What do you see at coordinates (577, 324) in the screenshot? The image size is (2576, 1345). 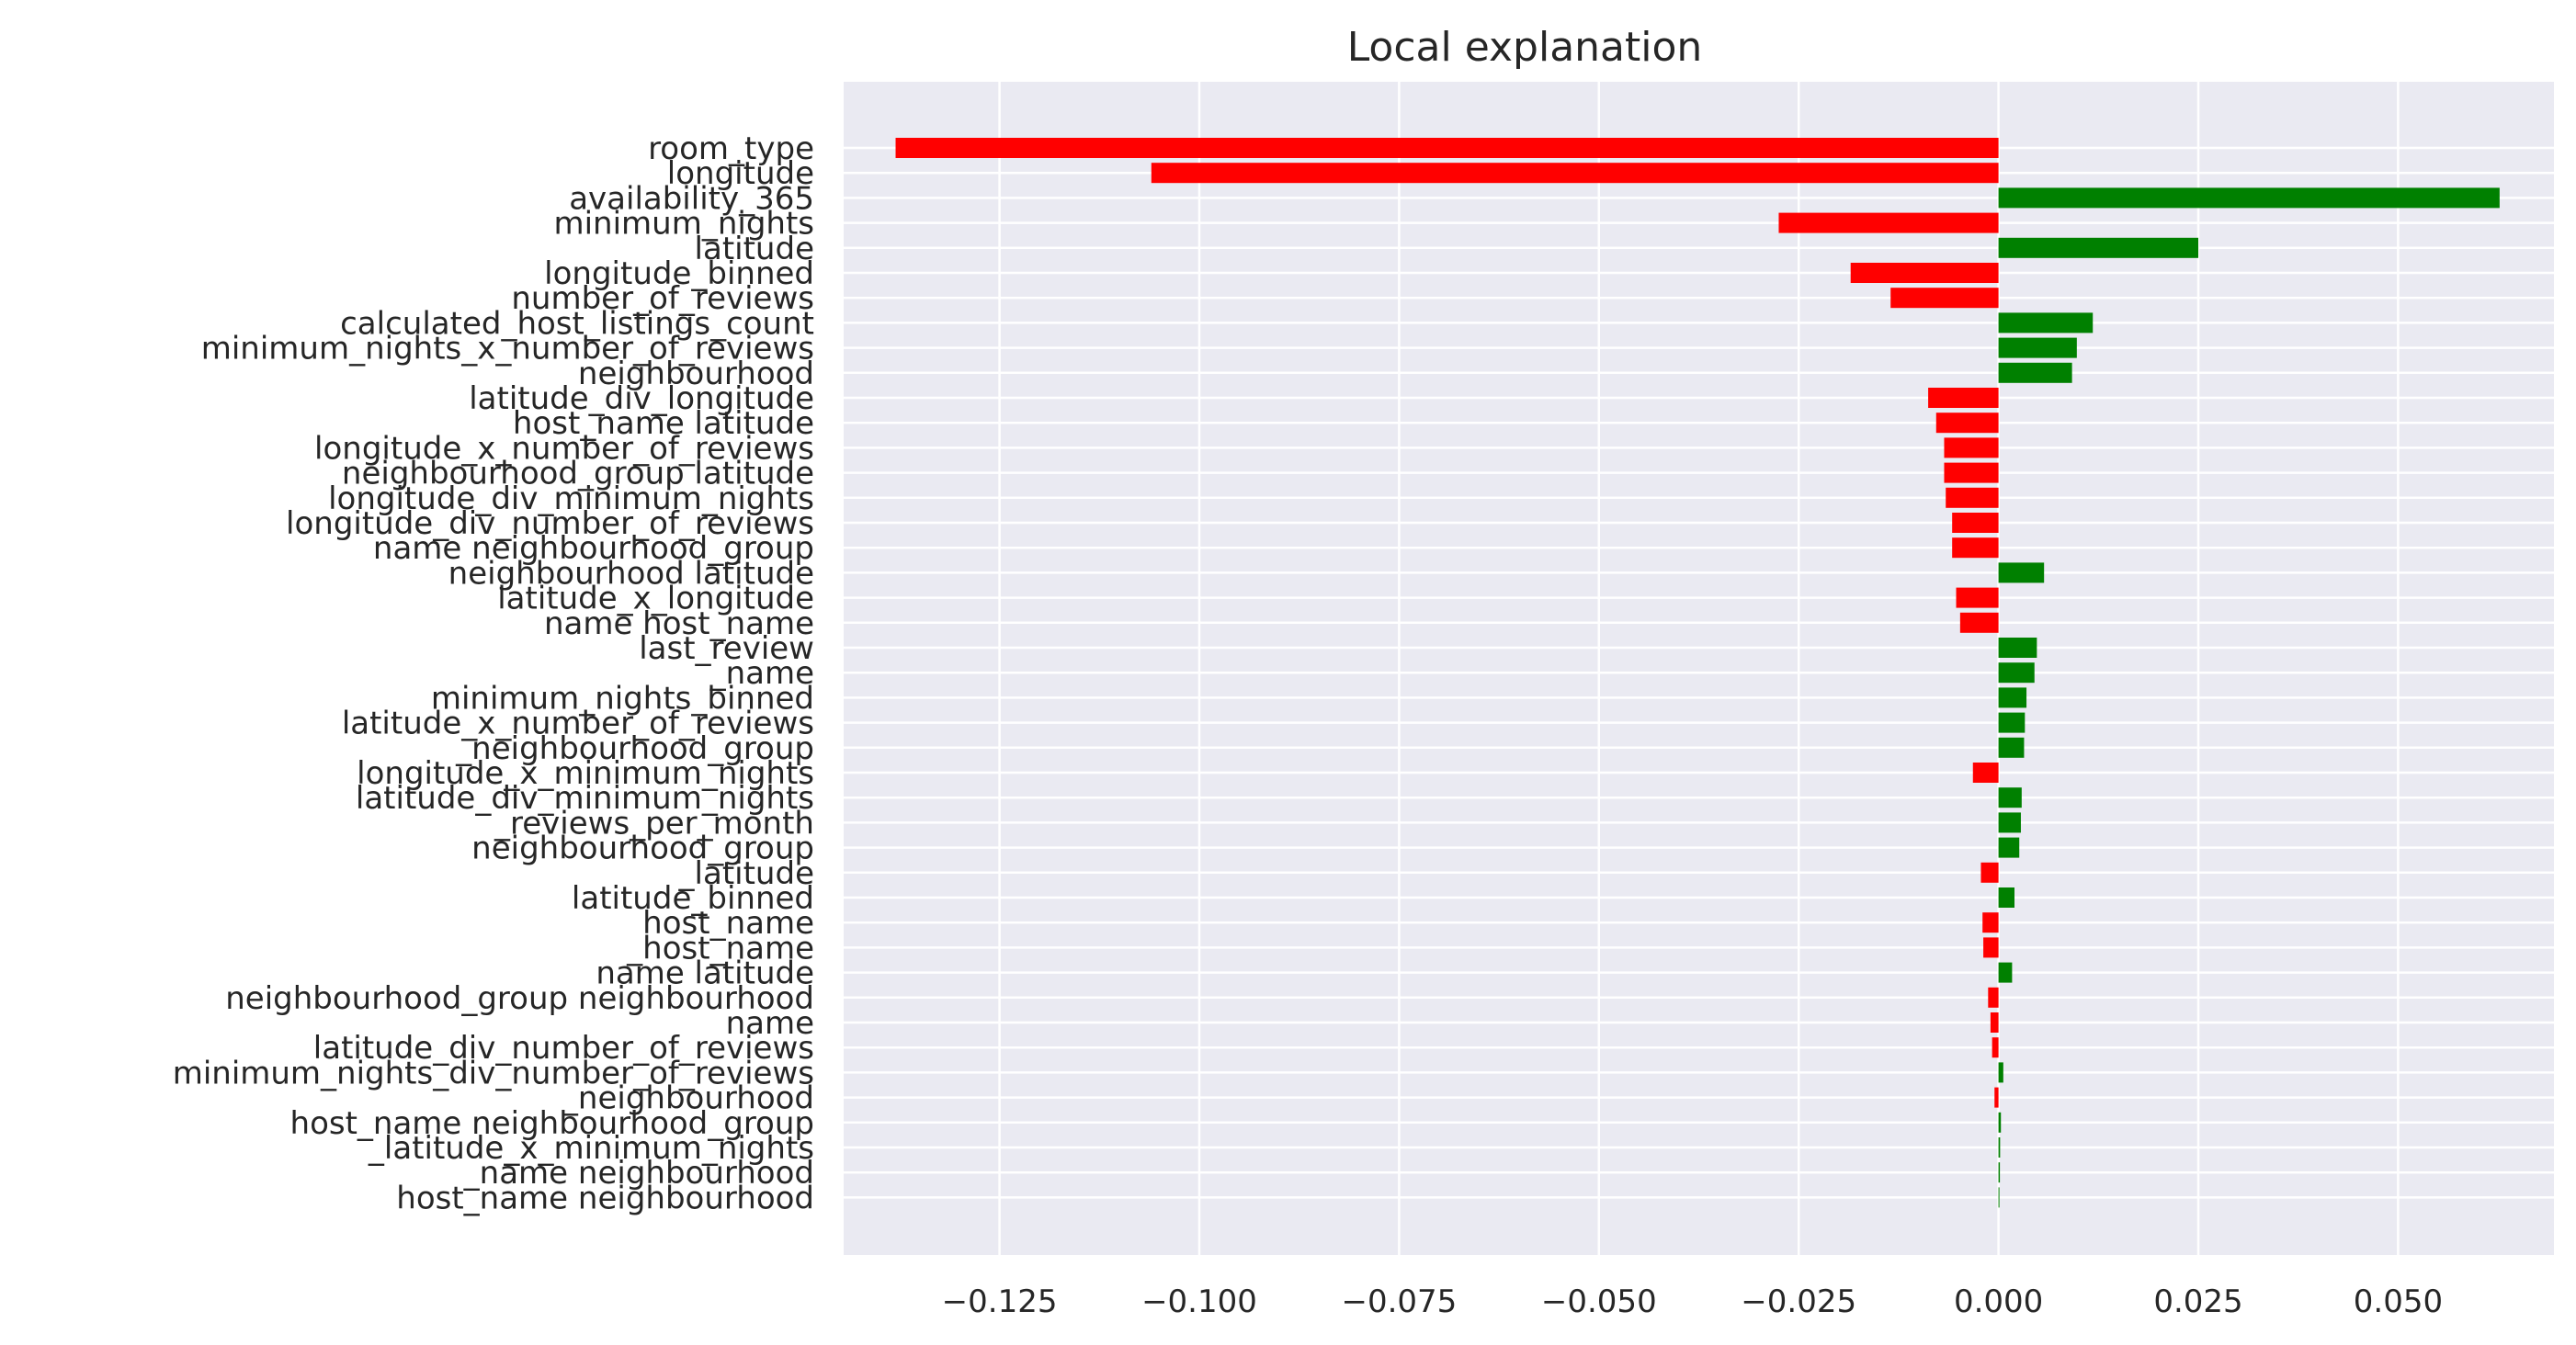 I see `y-tick-label: calculated_host_listings_count` at bounding box center [577, 324].